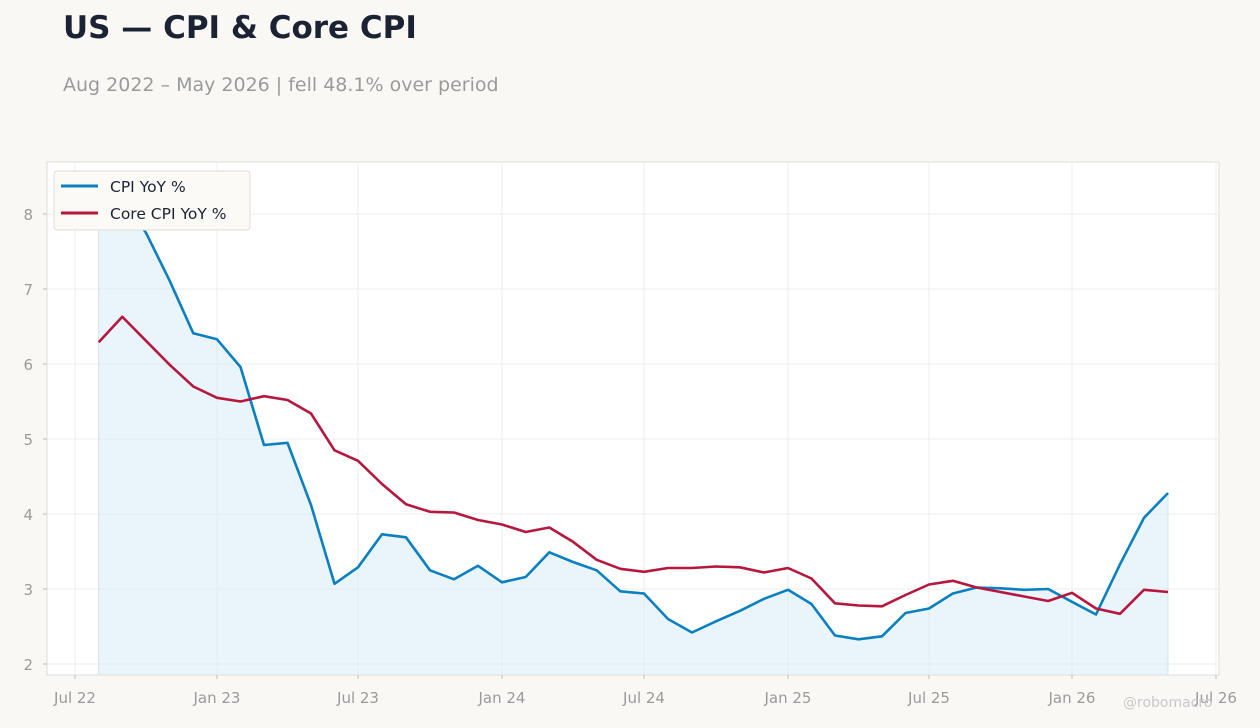 The height and width of the screenshot is (728, 1260). Describe the element at coordinates (1168, 703) in the screenshot. I see `watermark: @robomacro` at that location.